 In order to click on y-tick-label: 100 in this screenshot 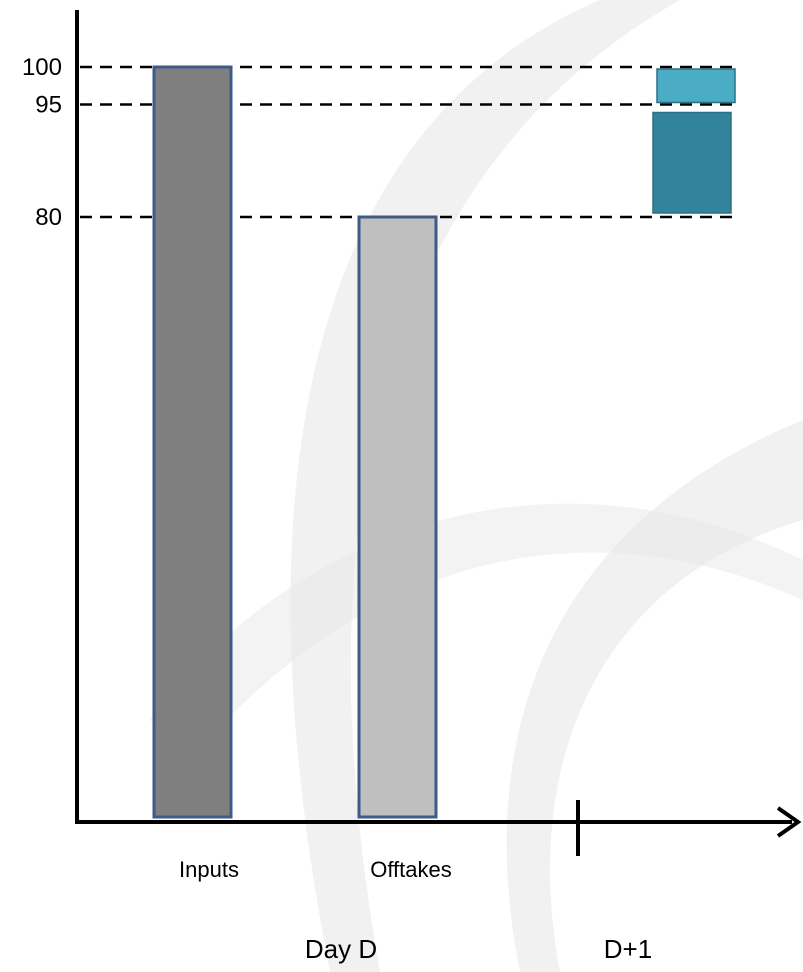, I will do `click(42, 67)`.